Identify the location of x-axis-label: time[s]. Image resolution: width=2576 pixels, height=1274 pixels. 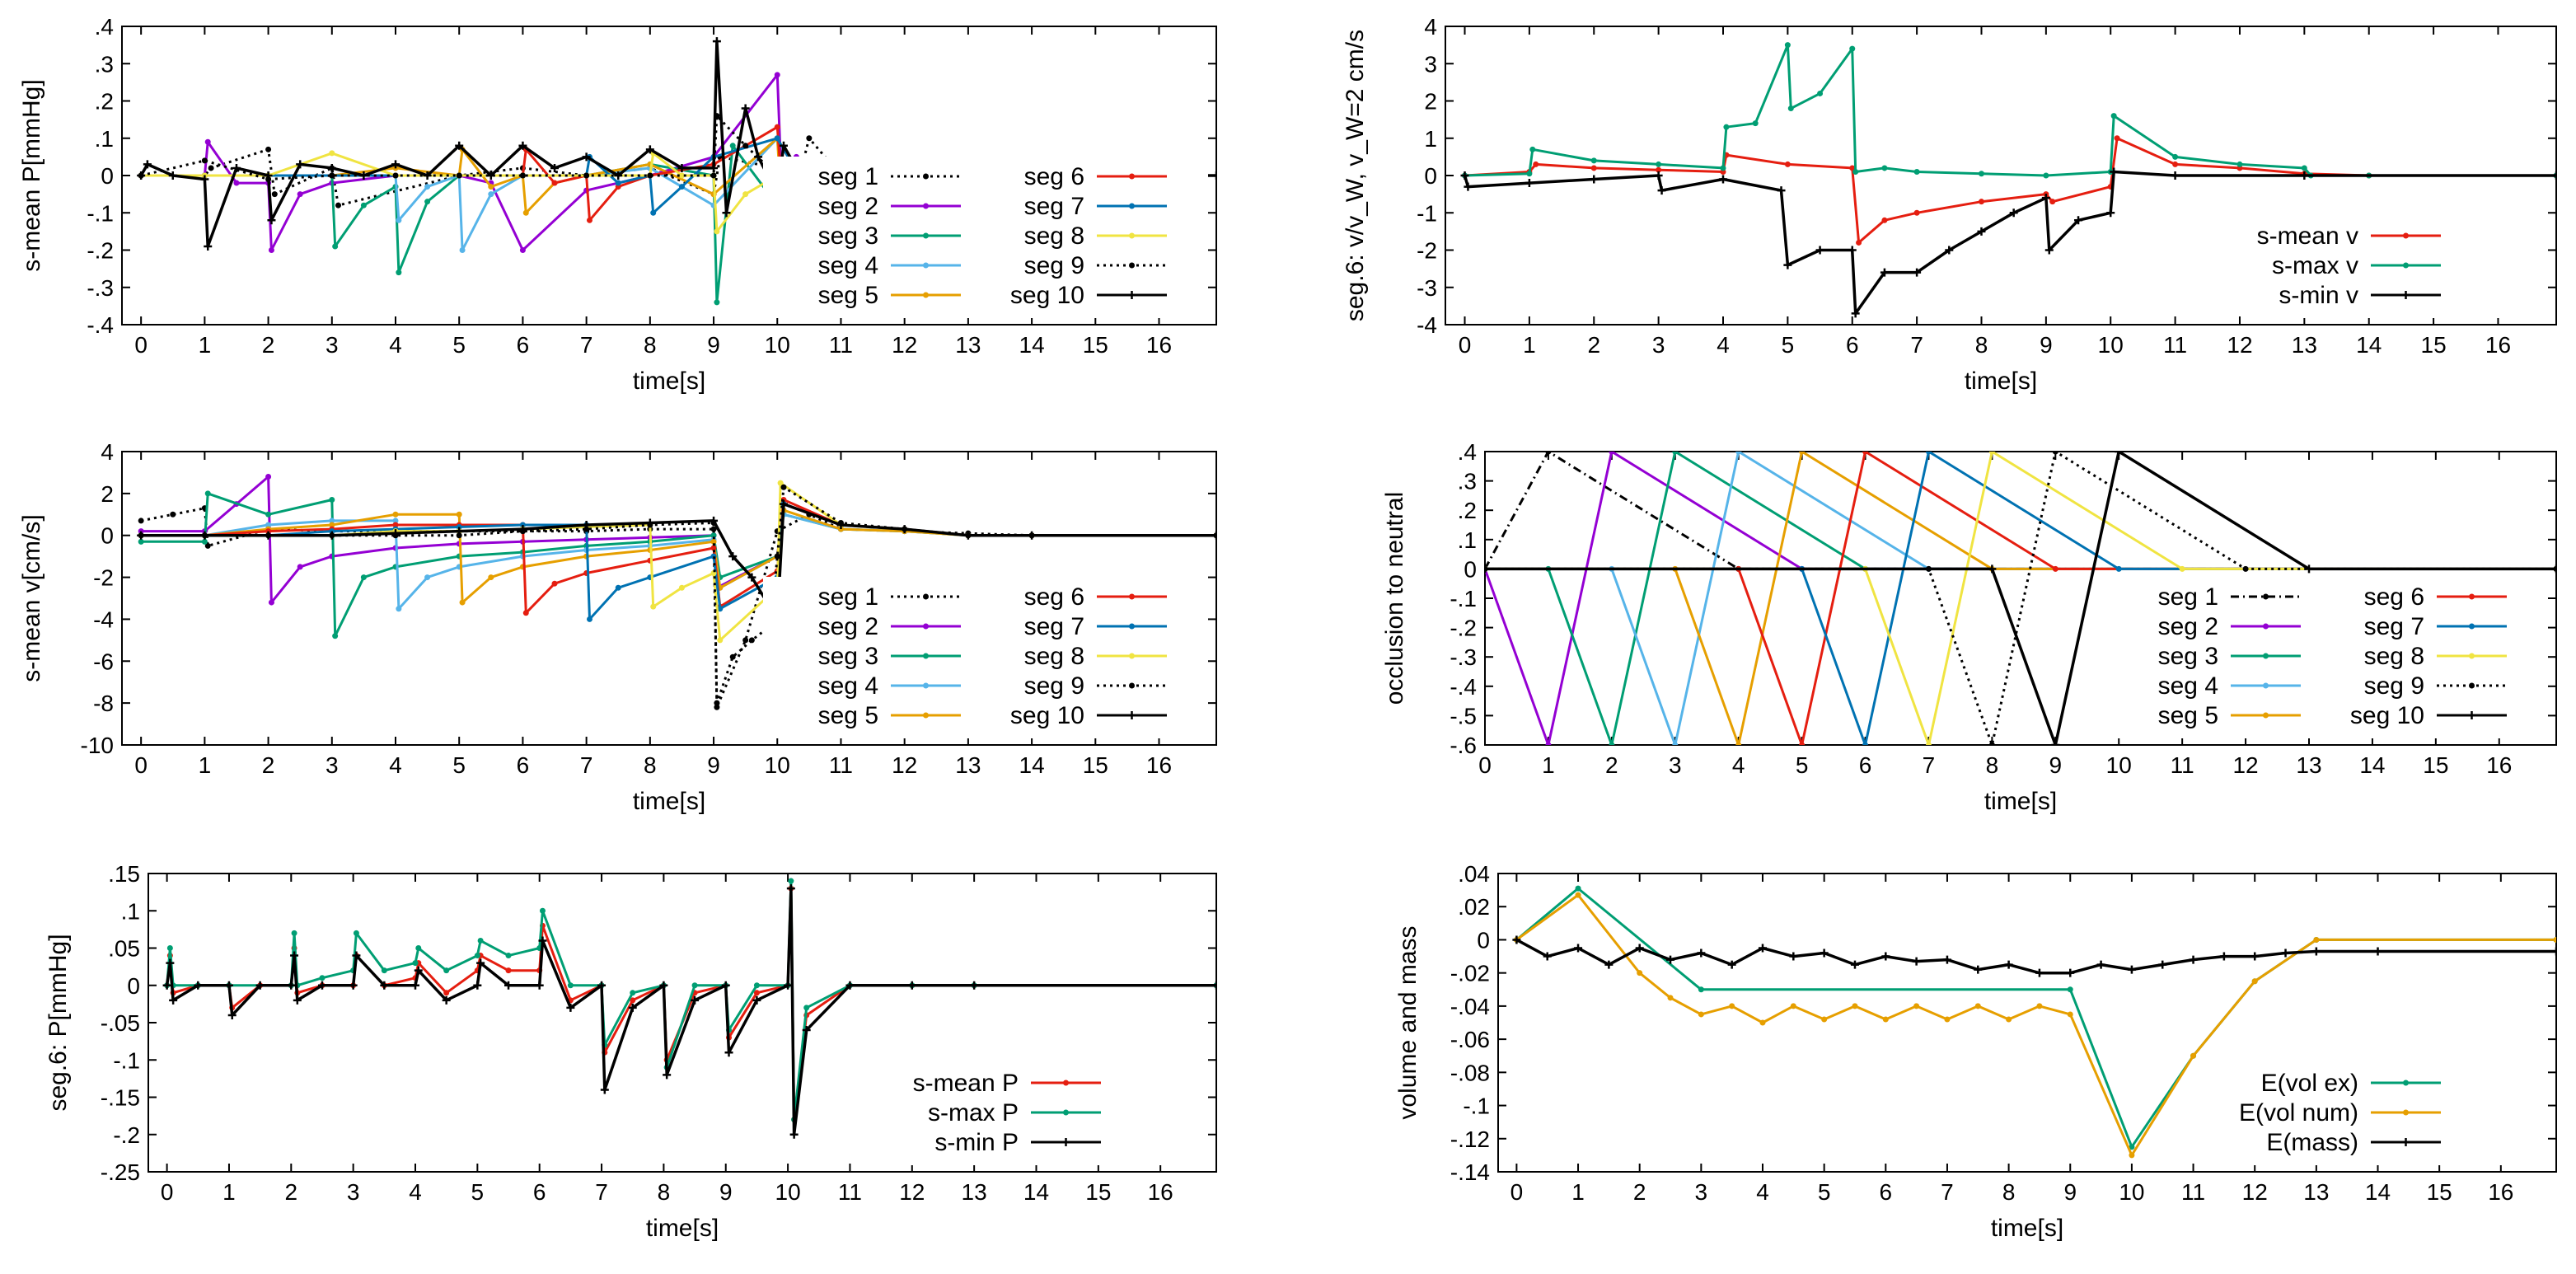
(682, 1229).